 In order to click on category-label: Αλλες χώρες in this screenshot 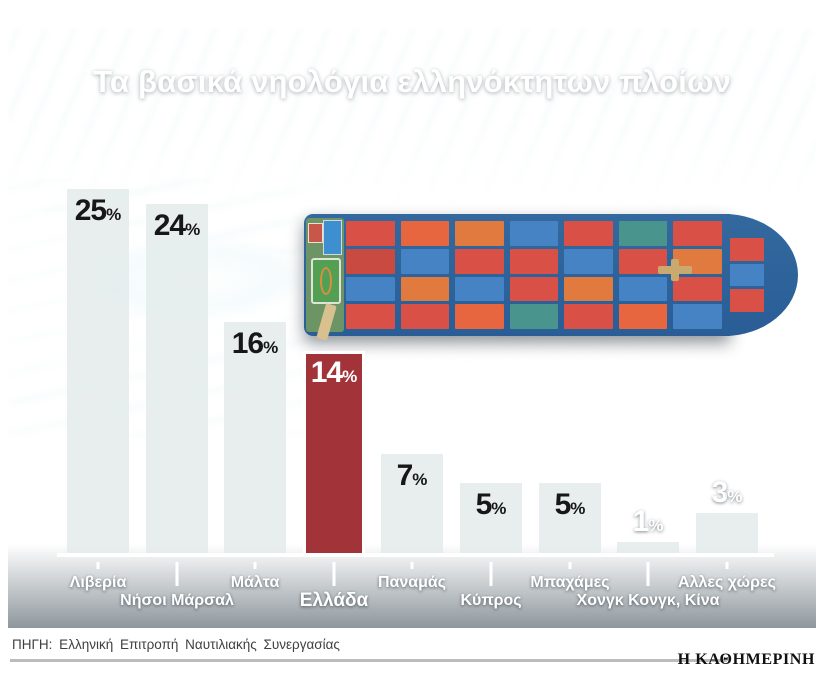, I will do `click(727, 582)`.